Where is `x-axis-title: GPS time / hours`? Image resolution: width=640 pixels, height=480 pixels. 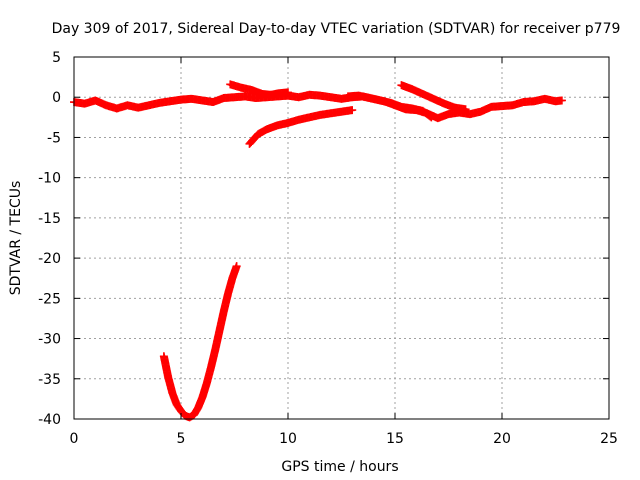
x-axis-title: GPS time / hours is located at coordinates (339, 467).